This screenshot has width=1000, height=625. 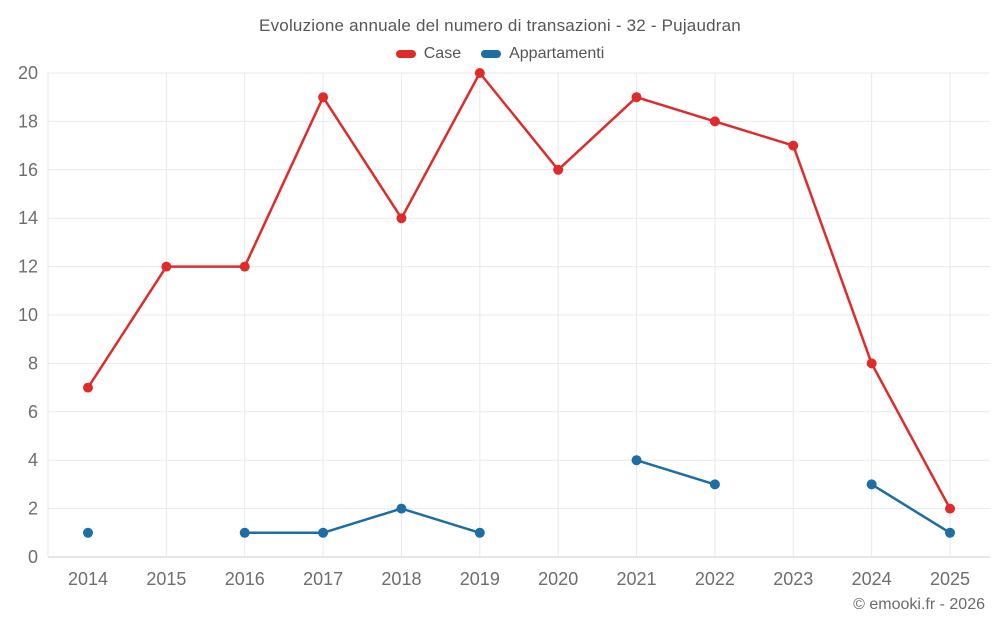 What do you see at coordinates (491, 54) in the screenshot?
I see `legend-swatch-appartamenti` at bounding box center [491, 54].